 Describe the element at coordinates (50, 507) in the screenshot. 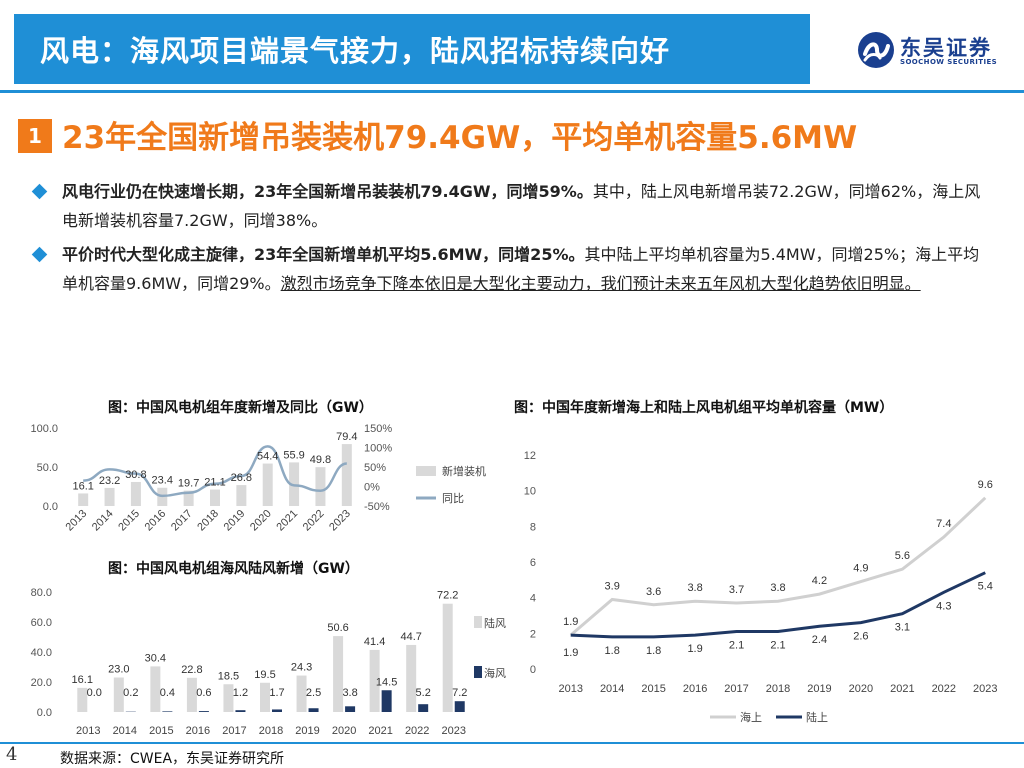

I see `y-left-tick-label: 0.0` at that location.